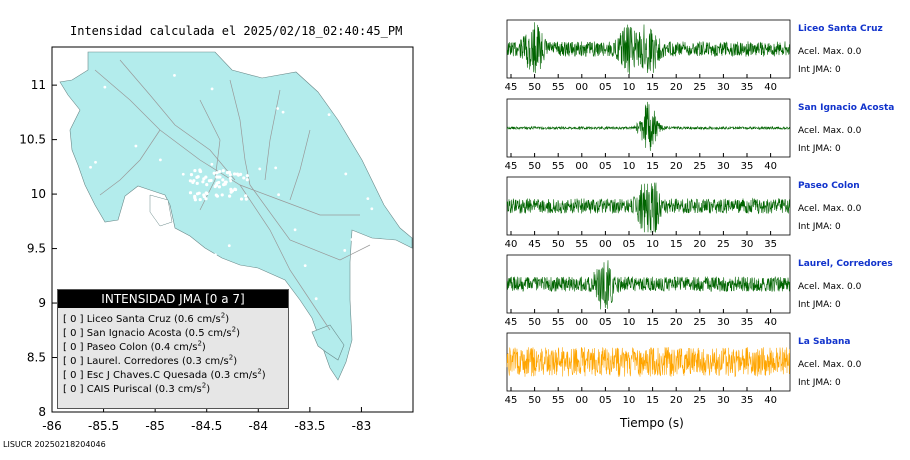 This screenshot has height=460, width=910. What do you see at coordinates (151, 332) in the screenshot?
I see `legend-item: [ 0 ] San Ignacio Acosta (0.5 cm/s2)` at bounding box center [151, 332].